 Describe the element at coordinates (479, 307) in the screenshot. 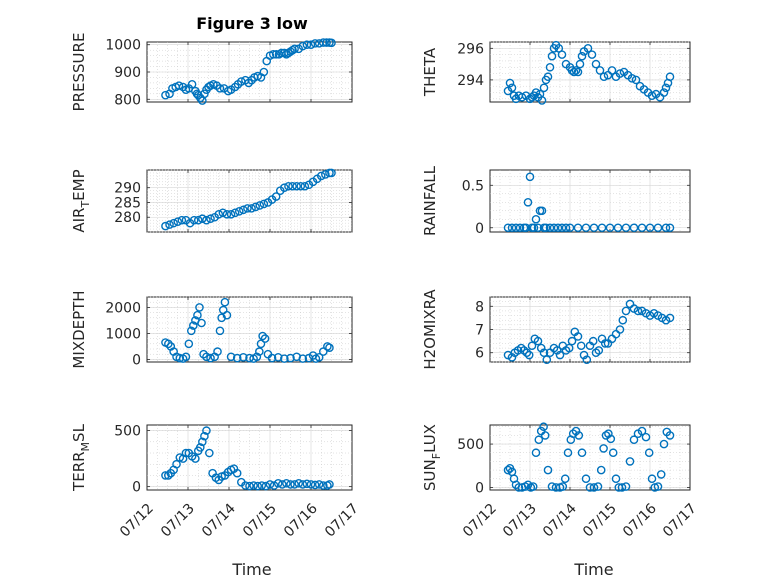

I see `y-tick-label: 8` at that location.